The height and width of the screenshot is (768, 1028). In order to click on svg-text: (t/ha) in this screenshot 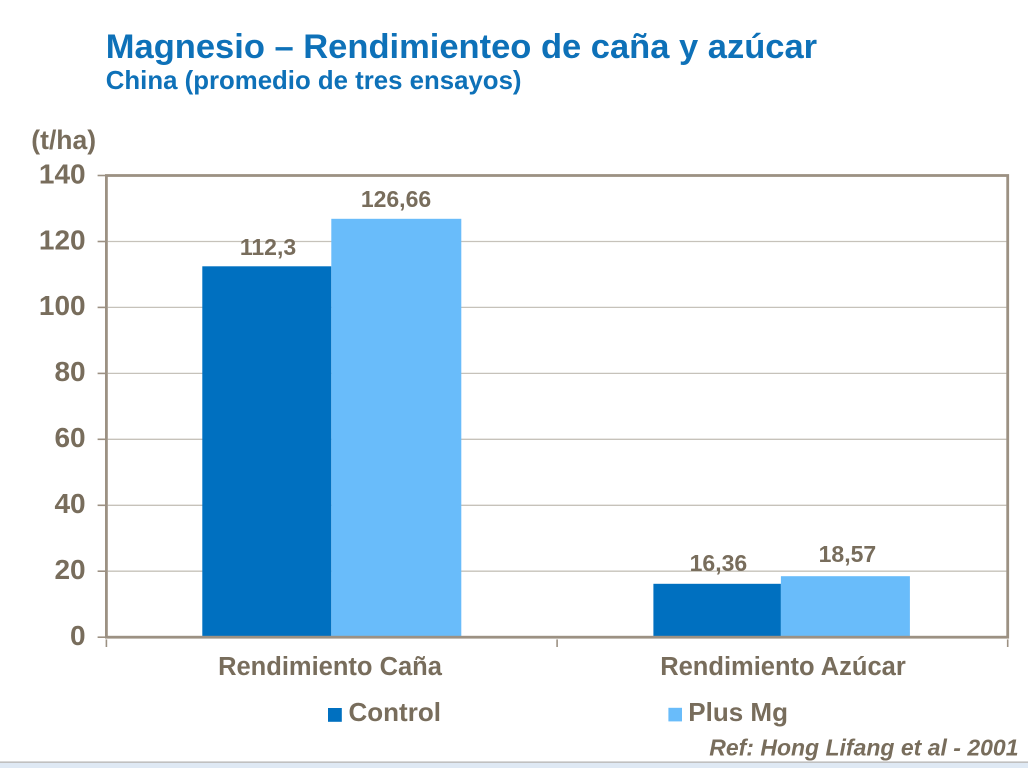, I will do `click(63, 140)`.